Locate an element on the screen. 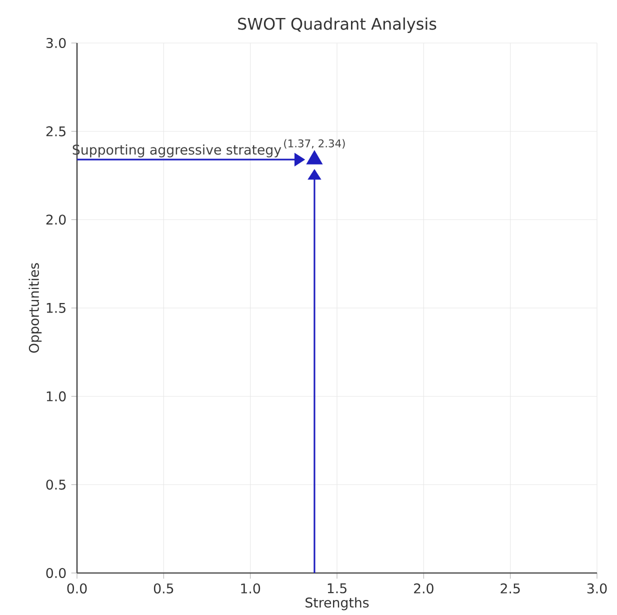 This screenshot has width=617, height=615. y-tick-label: 0.5 is located at coordinates (56, 485).